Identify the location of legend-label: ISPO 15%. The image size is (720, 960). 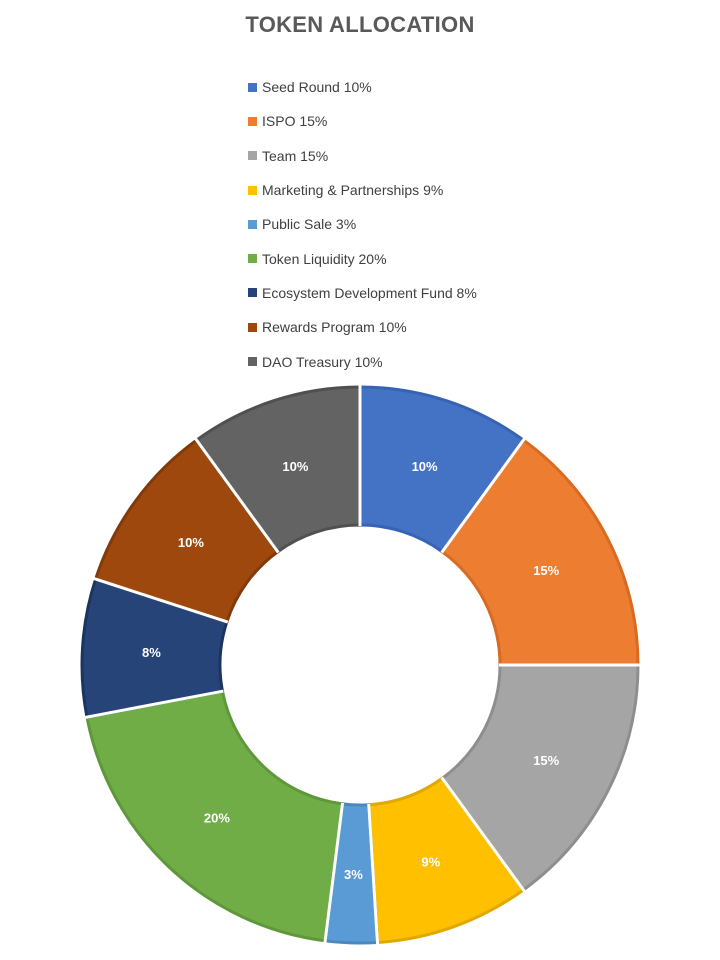
(295, 121).